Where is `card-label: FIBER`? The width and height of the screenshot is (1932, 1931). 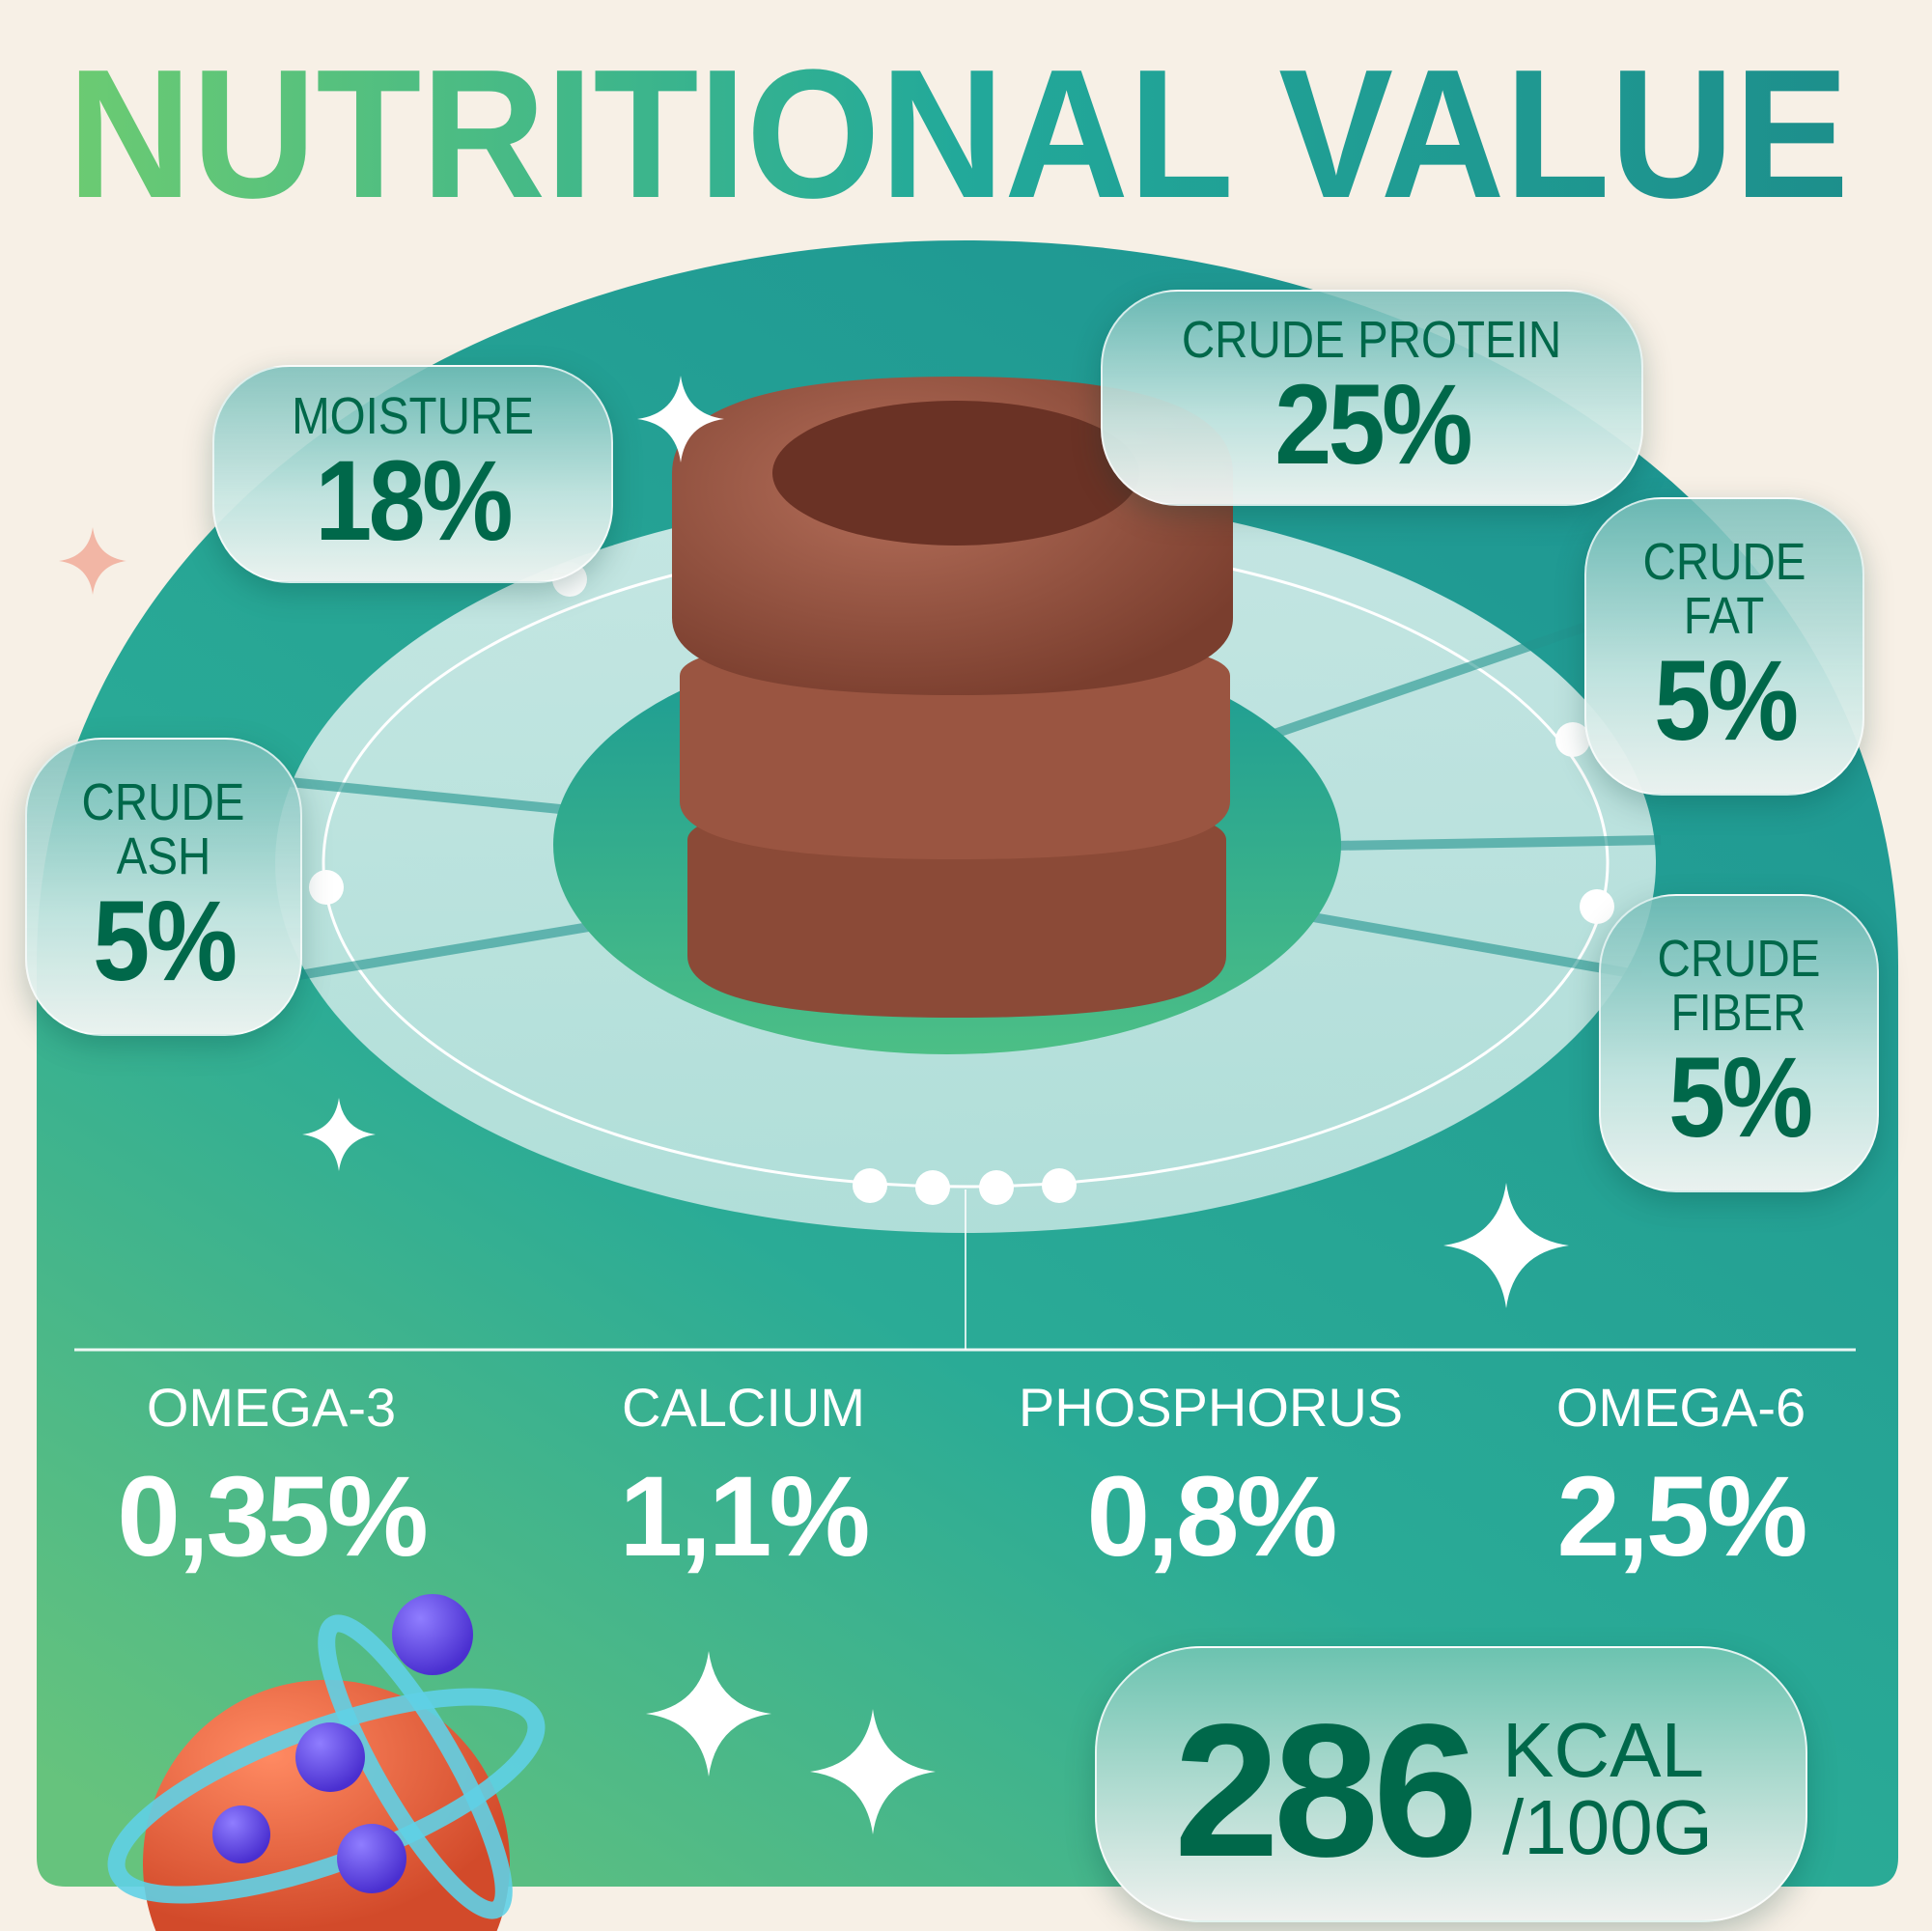
card-label: FIBER is located at coordinates (1739, 1012).